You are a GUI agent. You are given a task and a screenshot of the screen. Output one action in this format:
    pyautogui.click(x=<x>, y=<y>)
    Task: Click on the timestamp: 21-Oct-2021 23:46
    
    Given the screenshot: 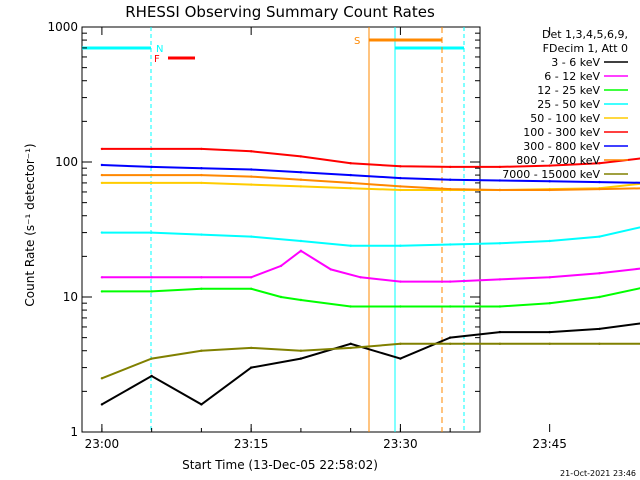 What is the action you would take?
    pyautogui.click(x=598, y=473)
    